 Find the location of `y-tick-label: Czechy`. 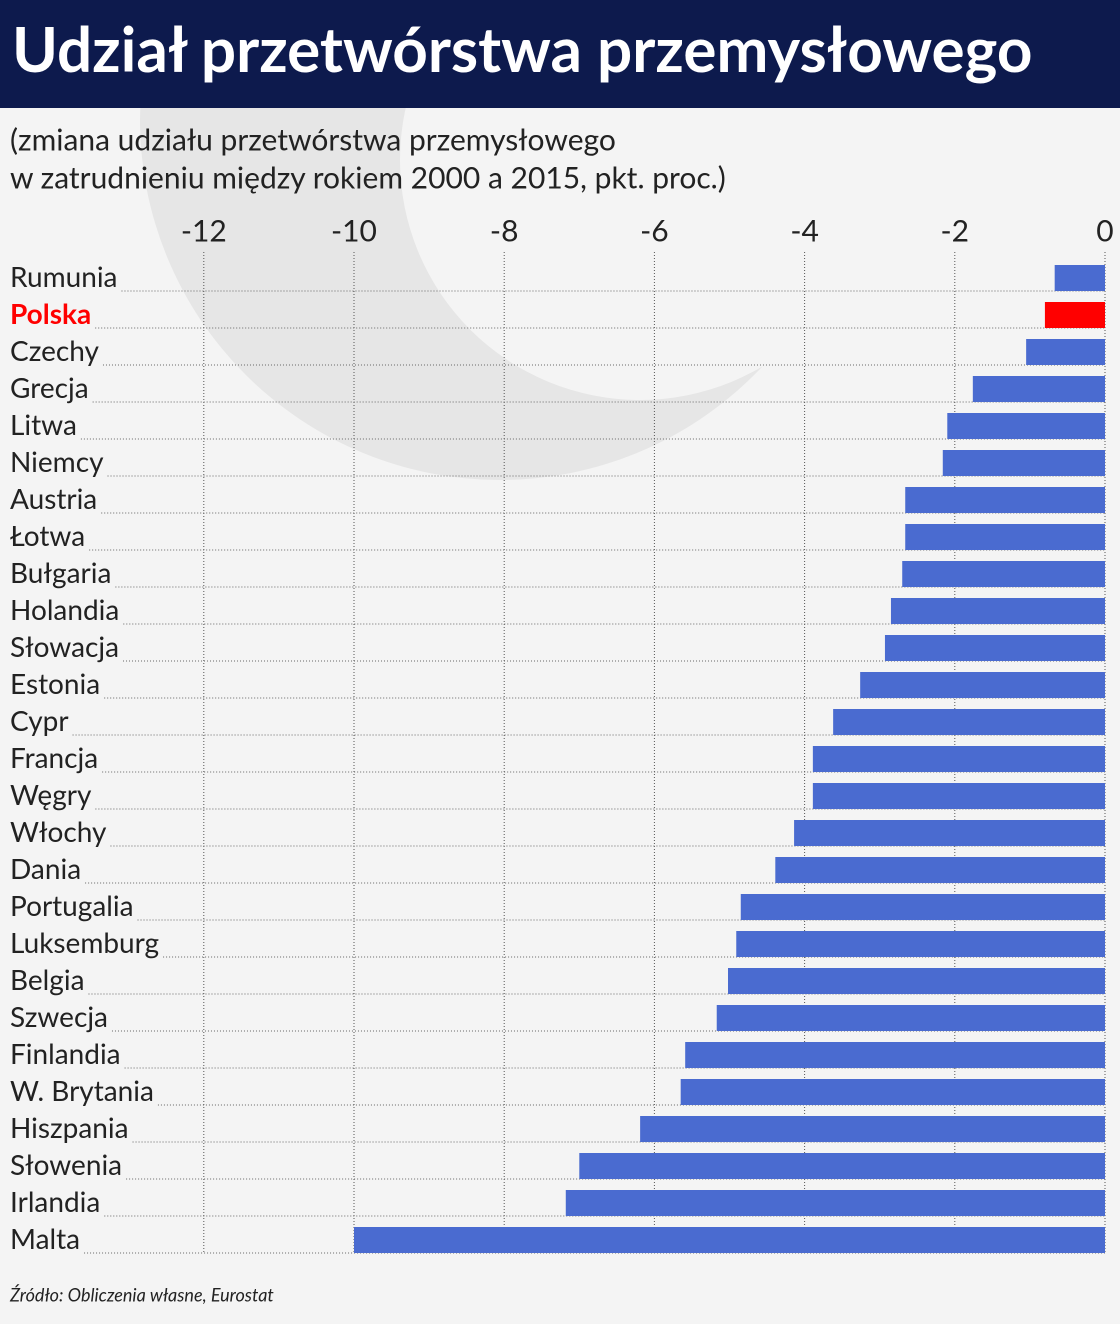

y-tick-label: Czechy is located at coordinates (55, 350).